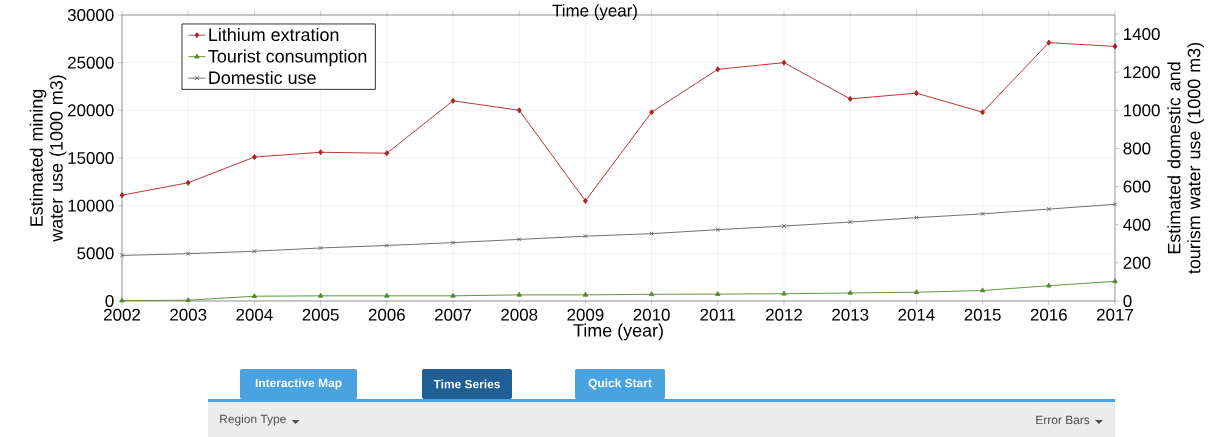 This screenshot has height=437, width=1226. What do you see at coordinates (1063, 420) in the screenshot?
I see `text: Error Bars` at bounding box center [1063, 420].